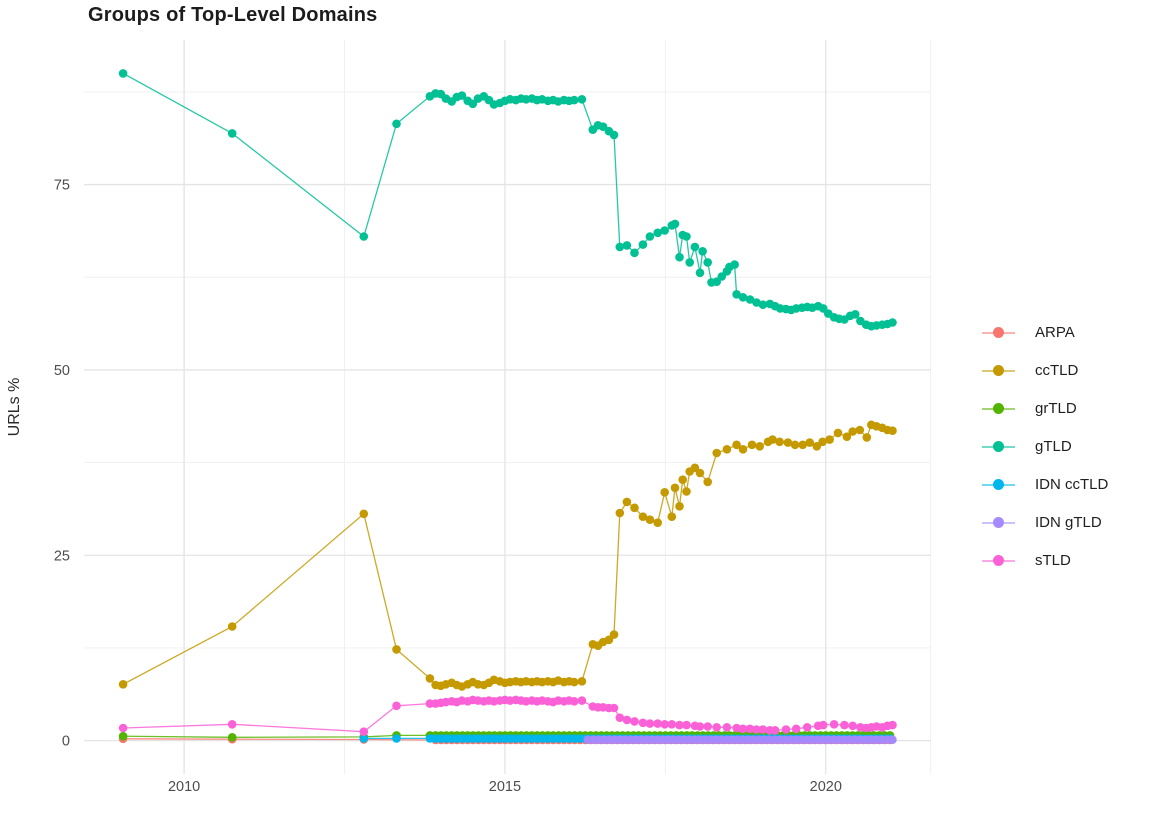 This screenshot has width=1164, height=827. I want to click on chart-title: Groups of Top-Level Domains, so click(233, 15).